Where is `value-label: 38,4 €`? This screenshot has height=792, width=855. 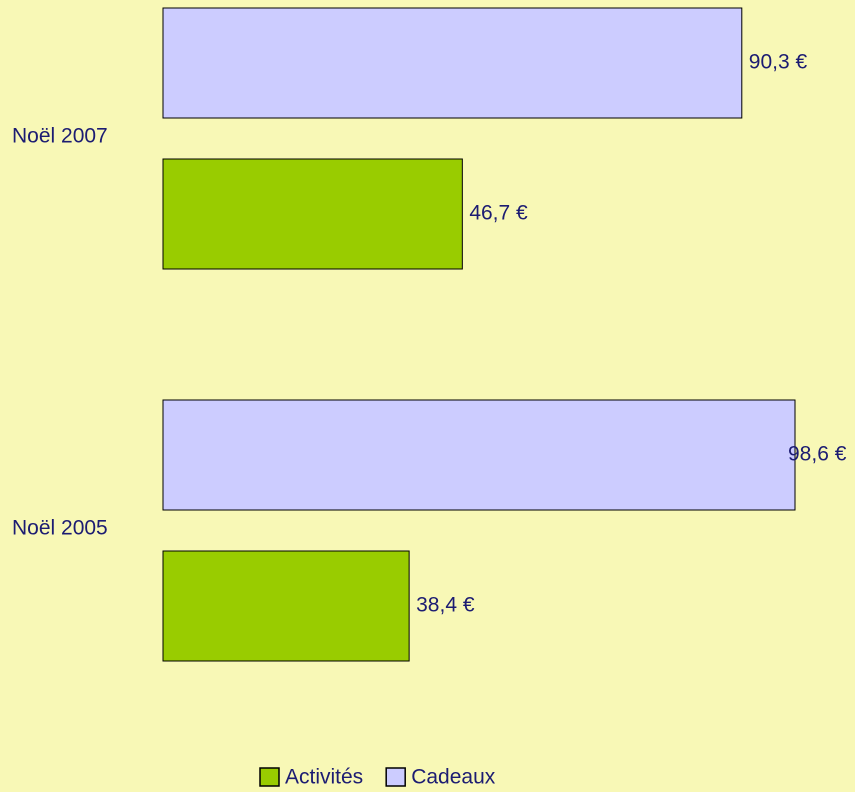 value-label: 38,4 € is located at coordinates (445, 605).